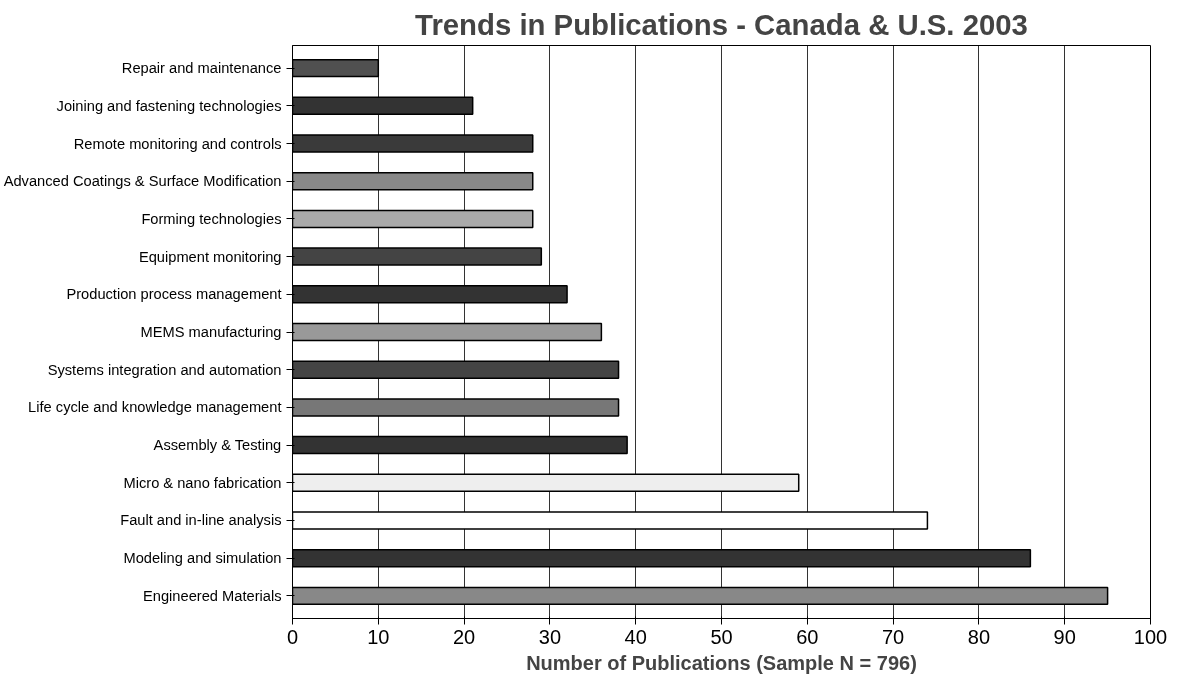 The width and height of the screenshot is (1201, 686). What do you see at coordinates (202, 482) in the screenshot?
I see `y-tick-label: Micro & nano fabrication` at bounding box center [202, 482].